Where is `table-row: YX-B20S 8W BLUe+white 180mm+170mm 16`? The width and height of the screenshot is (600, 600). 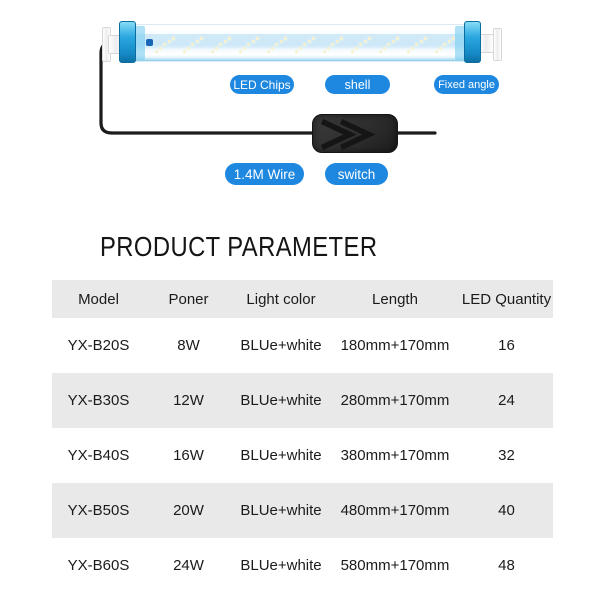 table-row: YX-B20S 8W BLUe+white 180mm+170mm 16 is located at coordinates (302, 345).